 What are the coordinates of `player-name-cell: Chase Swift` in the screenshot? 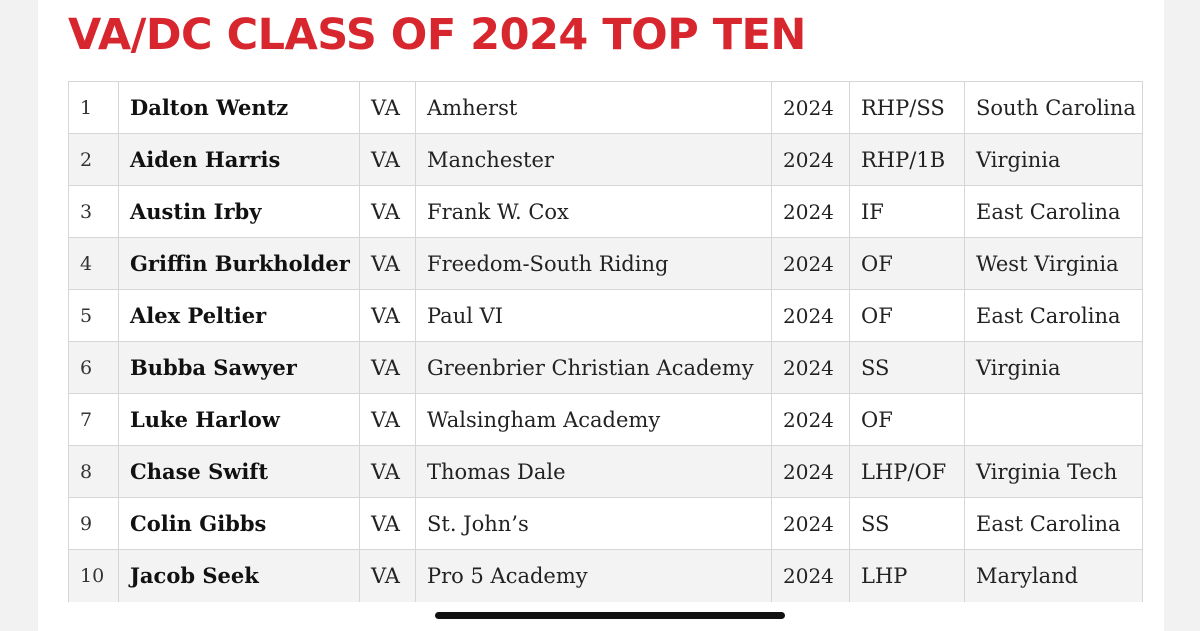 It's located at (239, 471).